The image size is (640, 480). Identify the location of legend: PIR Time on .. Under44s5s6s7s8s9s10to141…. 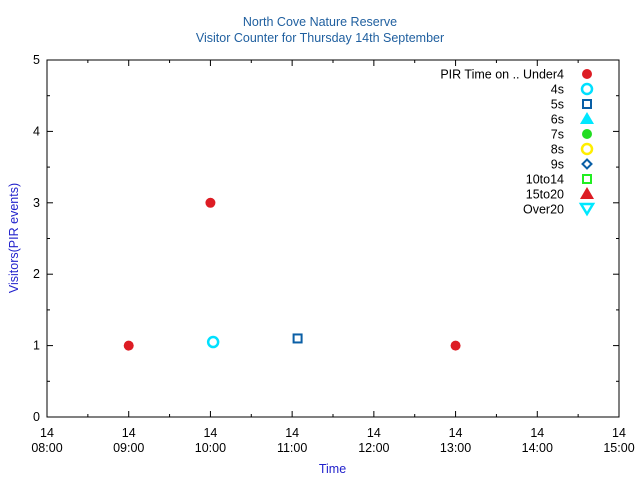
(518, 142).